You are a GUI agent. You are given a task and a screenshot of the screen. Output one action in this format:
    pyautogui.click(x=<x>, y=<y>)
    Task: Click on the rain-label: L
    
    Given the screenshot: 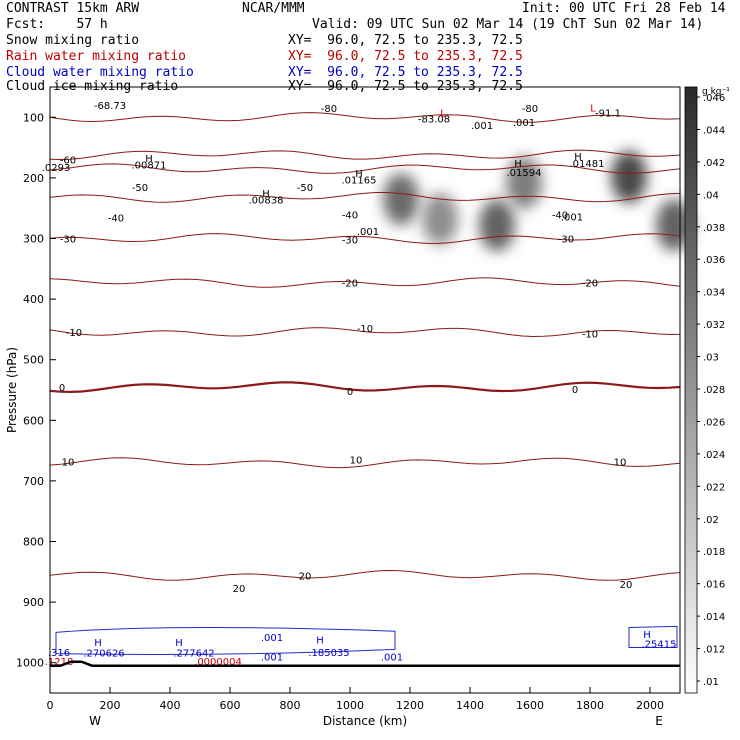 What is the action you would take?
    pyautogui.click(x=593, y=109)
    